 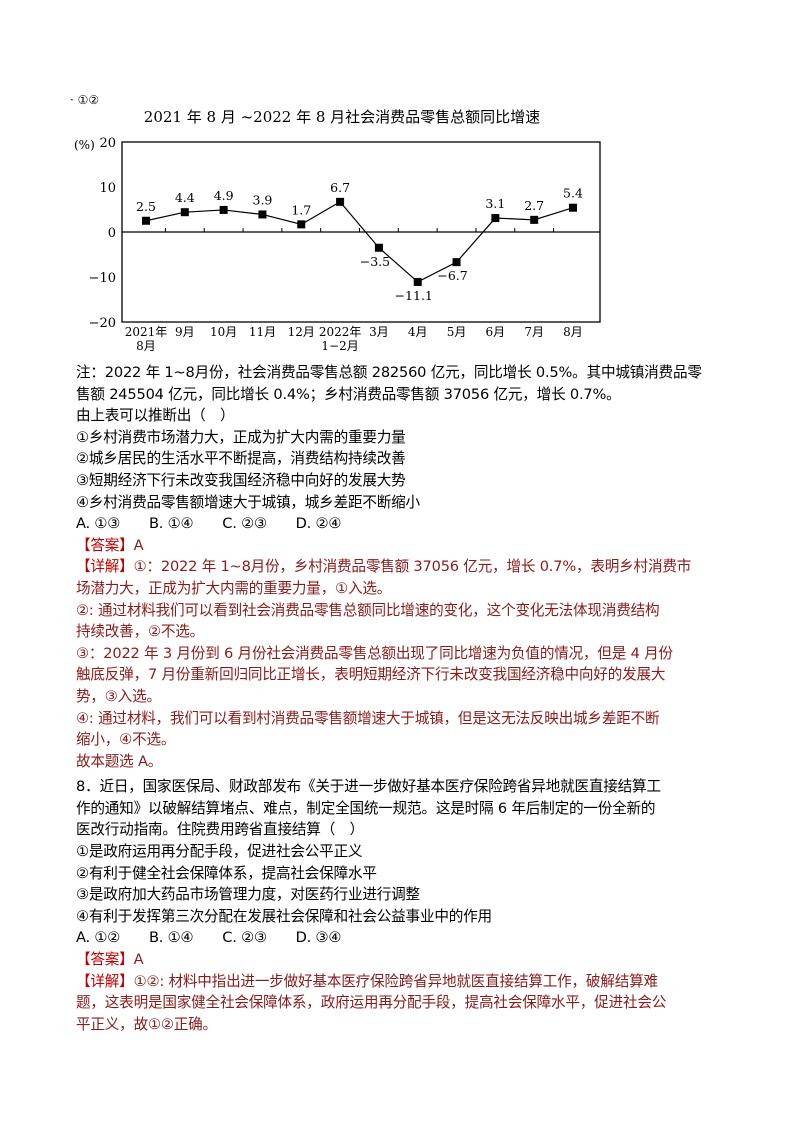 What do you see at coordinates (406, 830) in the screenshot?
I see `question-stem-line: 医改行动指南。住院费用跨省直接结算（ ）` at bounding box center [406, 830].